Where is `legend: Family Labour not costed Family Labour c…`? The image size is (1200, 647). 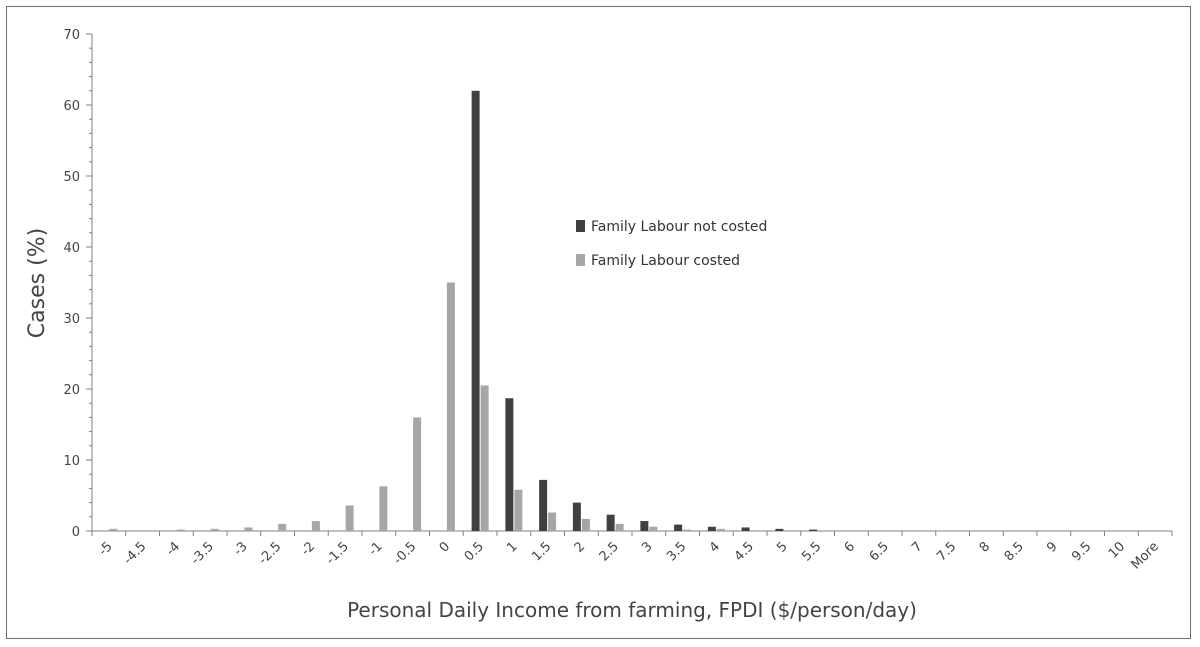 legend: Family Labour not costed Family Labour c… is located at coordinates (671, 244).